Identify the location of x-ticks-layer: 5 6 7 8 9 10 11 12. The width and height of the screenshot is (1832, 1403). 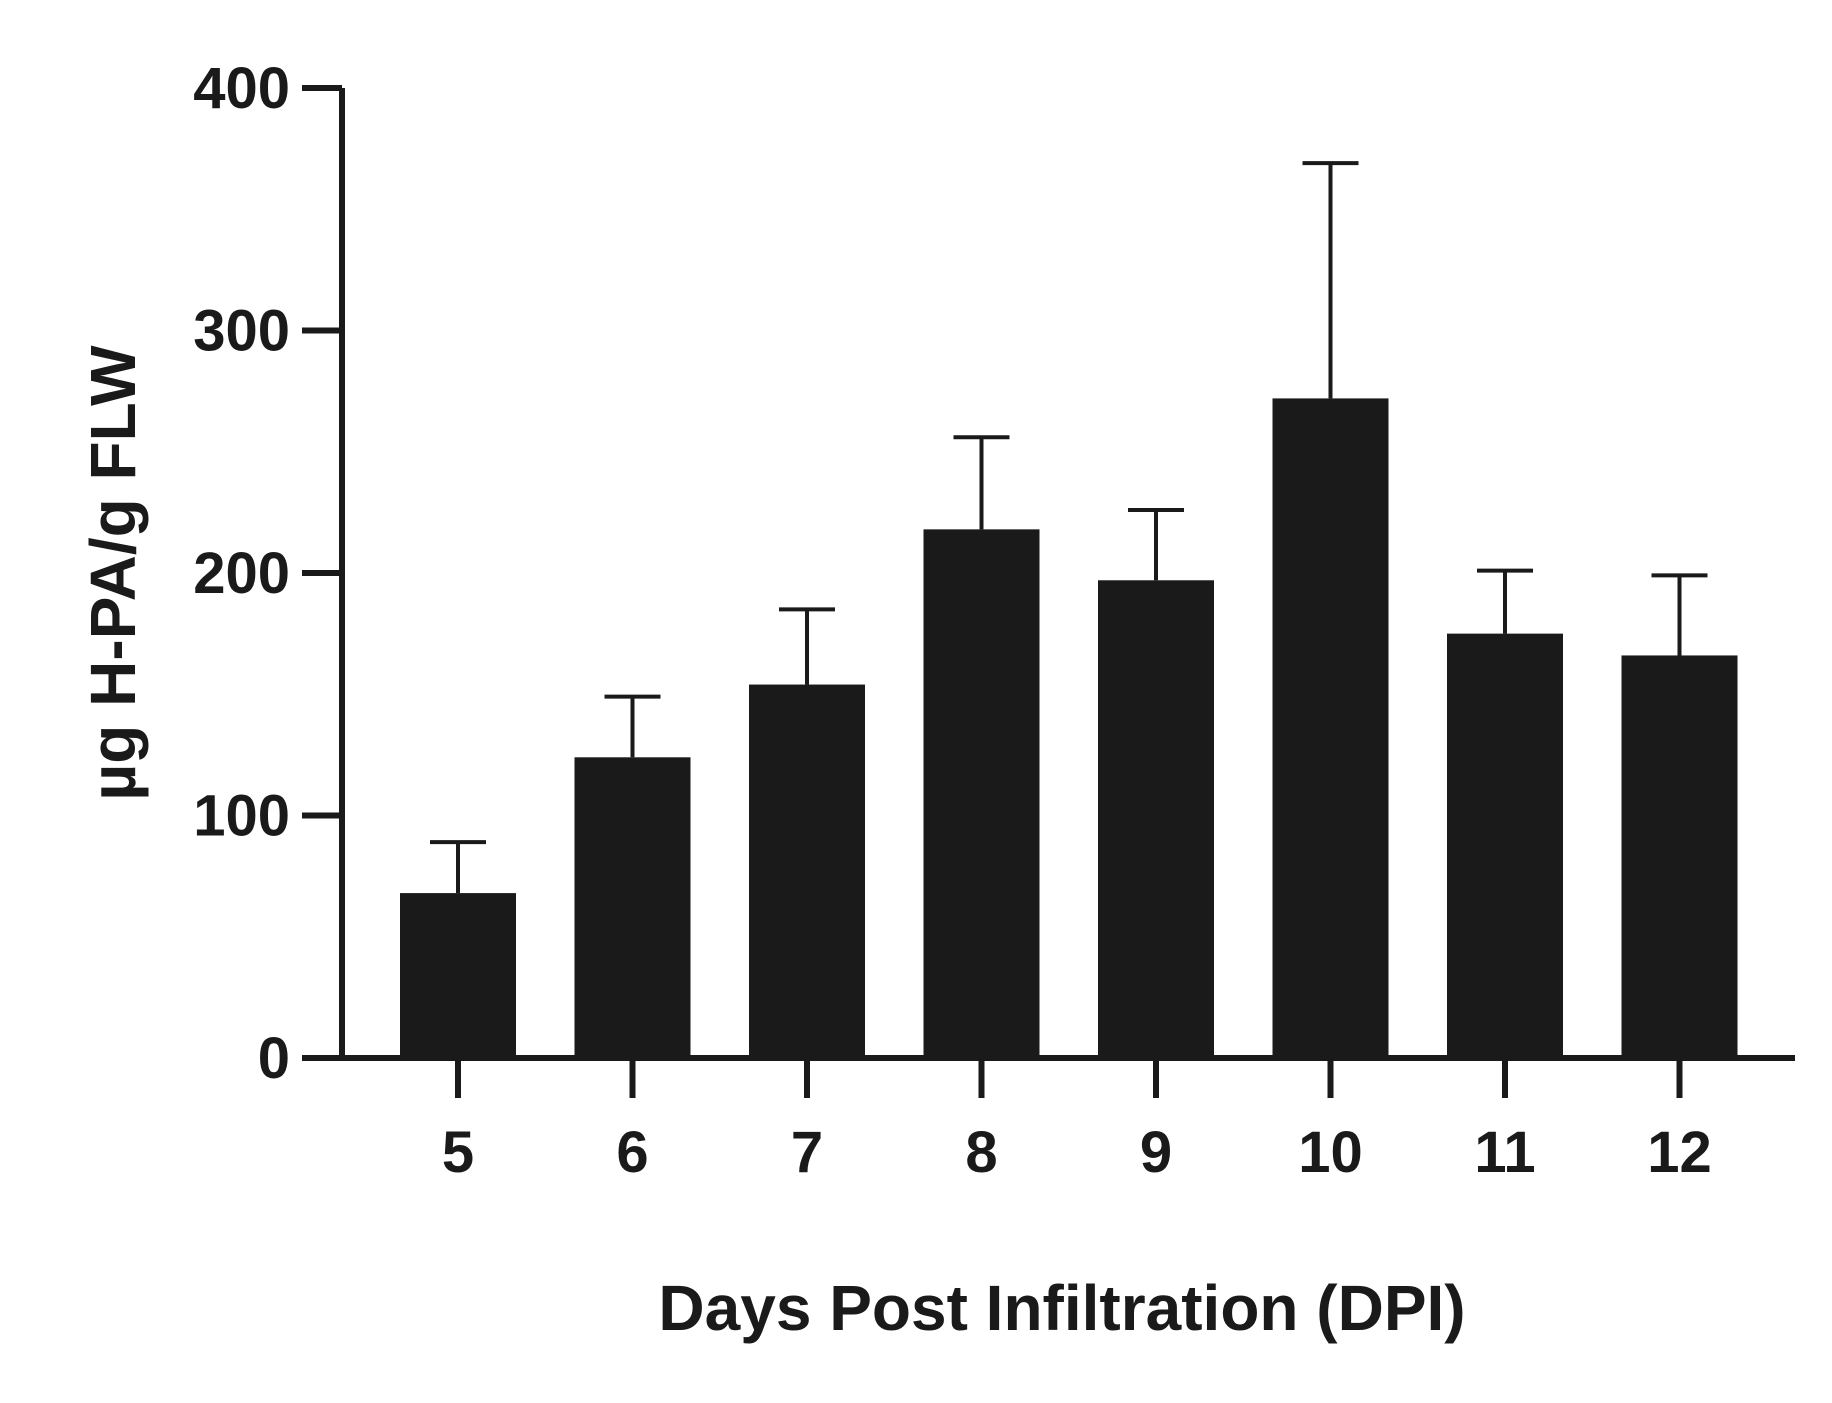
(1077, 1121).